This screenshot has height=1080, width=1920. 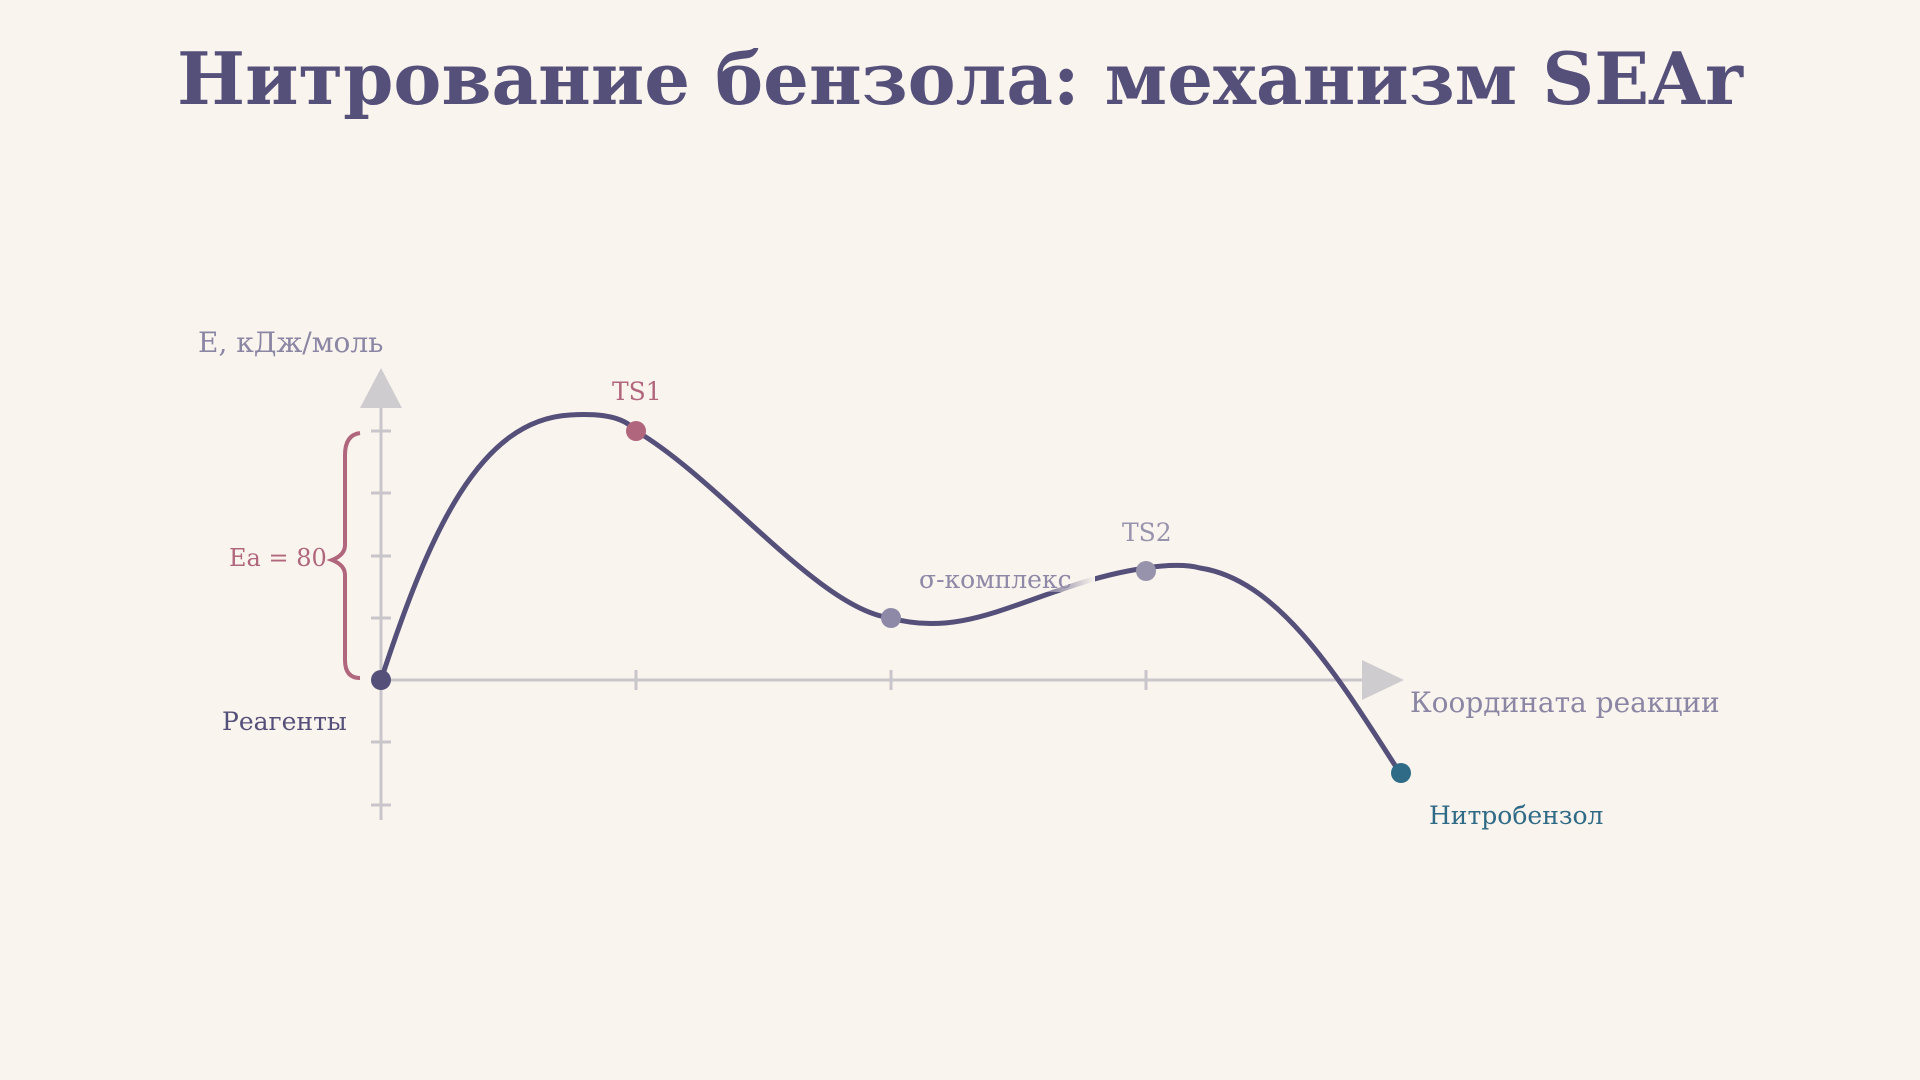 I want to click on x-axis-label: Координата реакции, so click(x=1565, y=702).